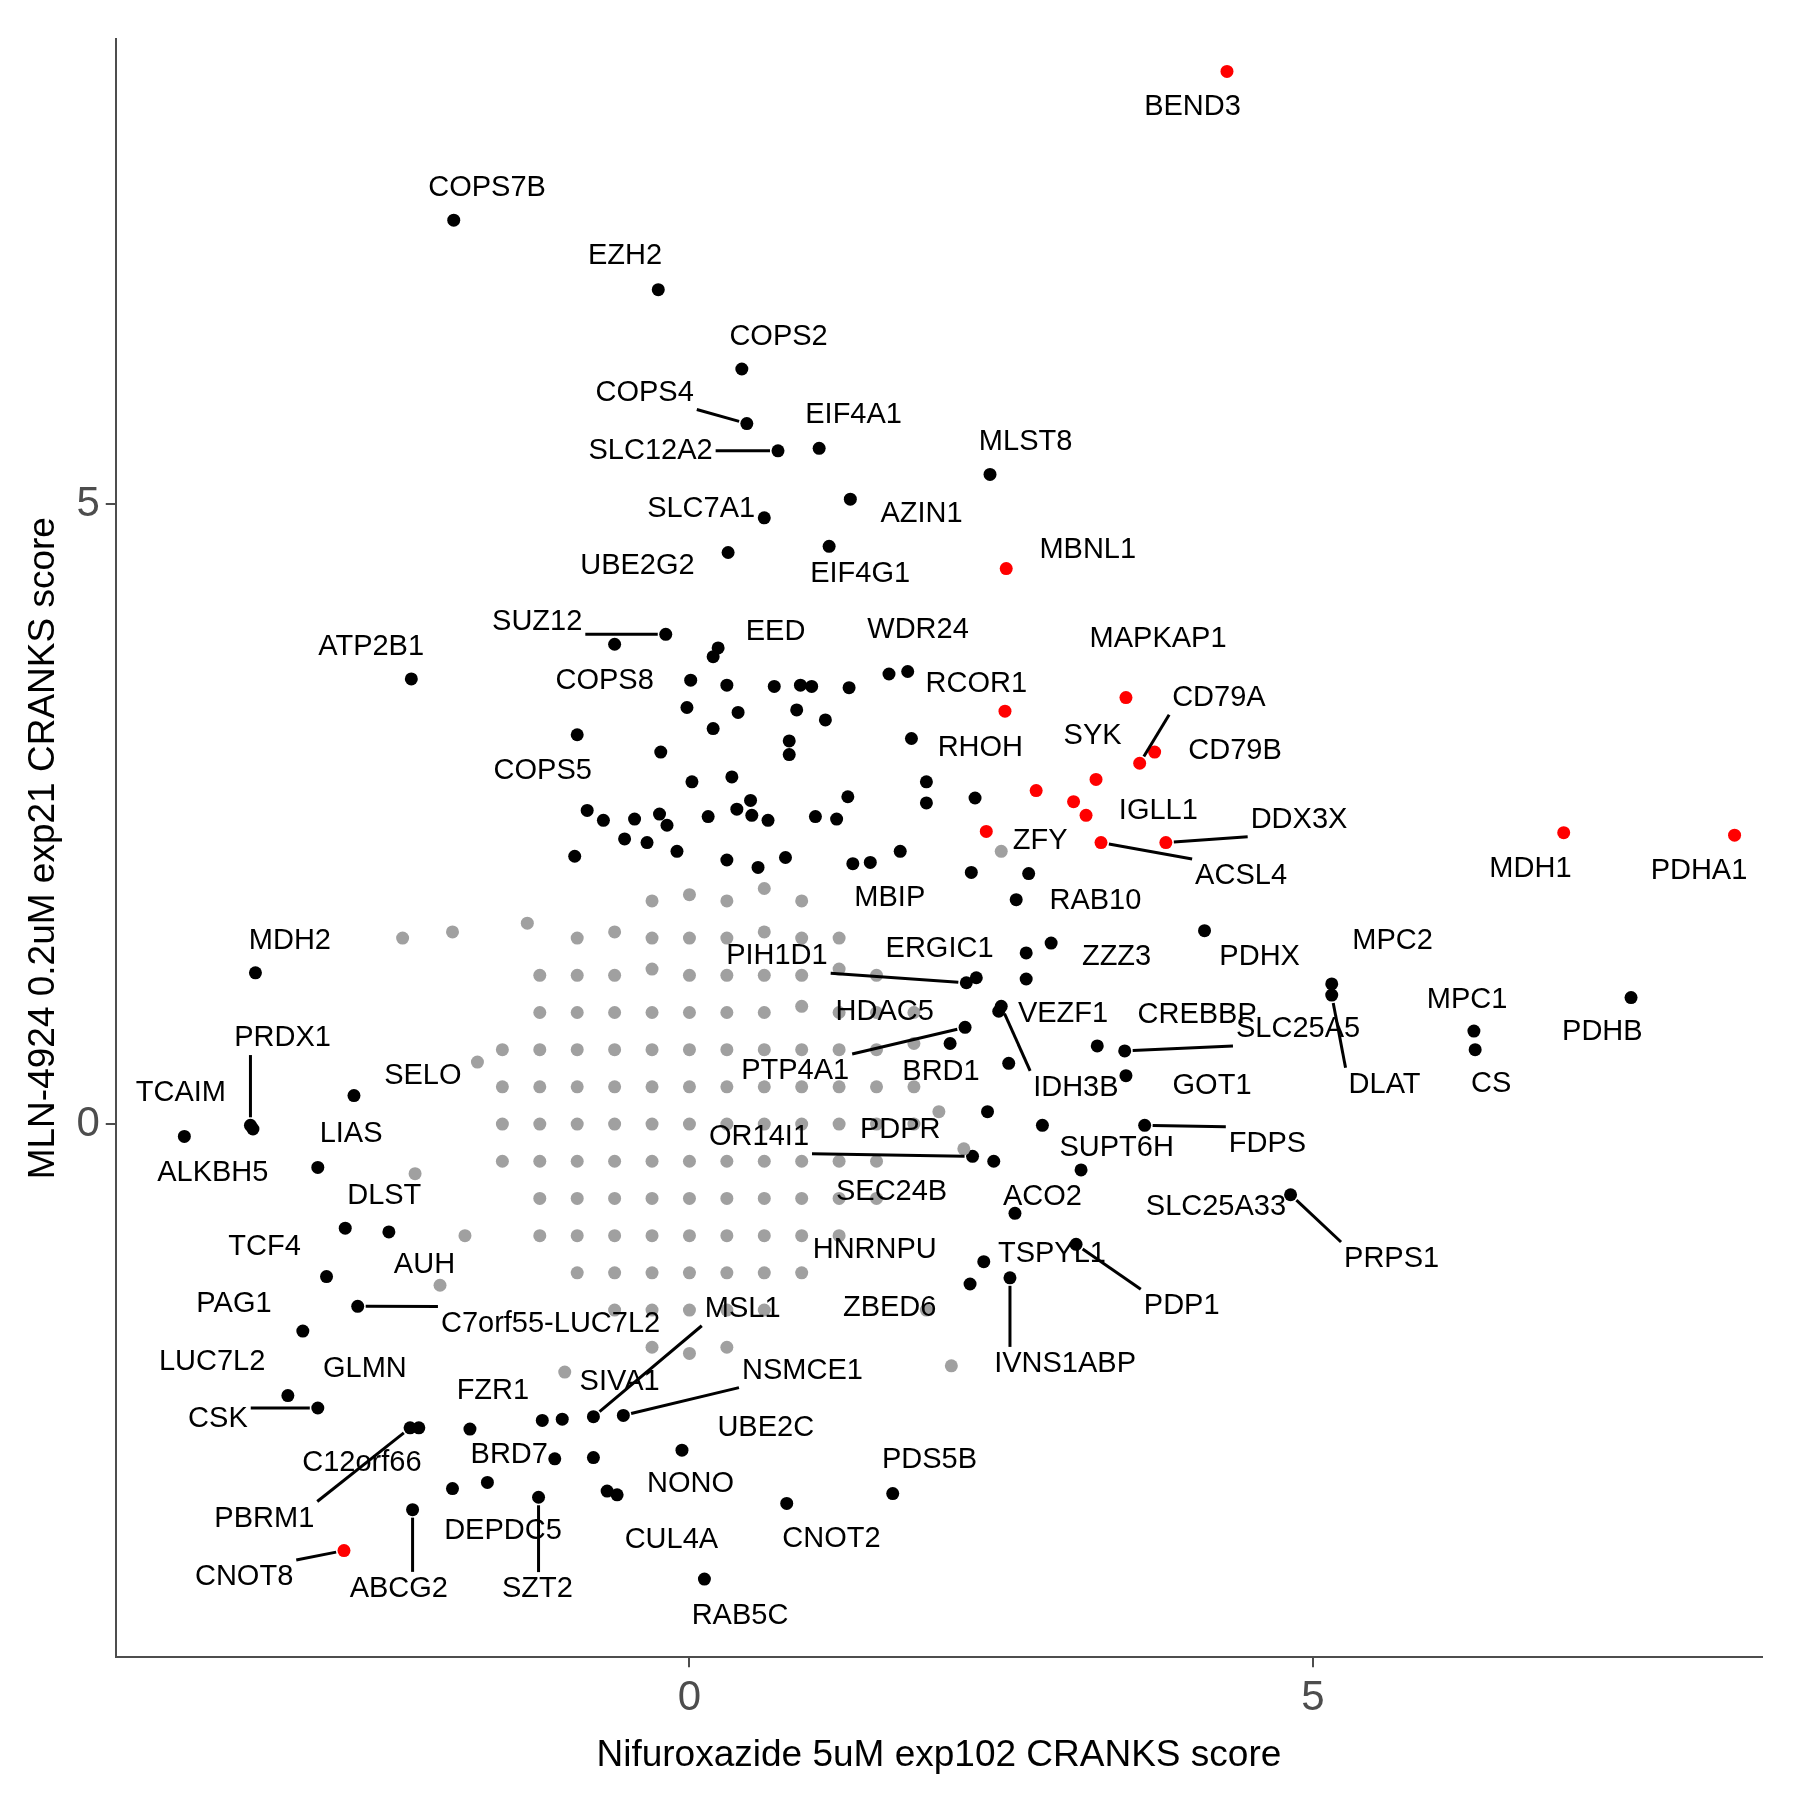 This screenshot has width=1800, height=1800. Describe the element at coordinates (777, 954) in the screenshot. I see `annotation: PIH1D1` at that location.